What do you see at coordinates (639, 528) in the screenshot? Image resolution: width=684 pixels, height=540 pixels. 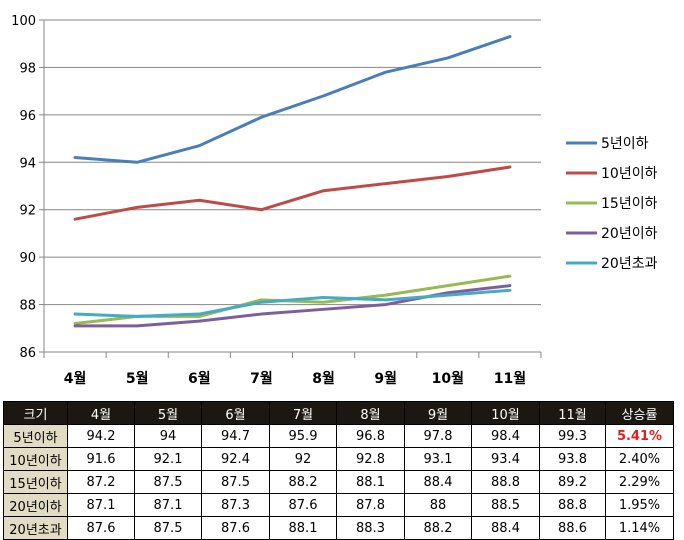 I see `rise-rate-cell: 1.14%` at bounding box center [639, 528].